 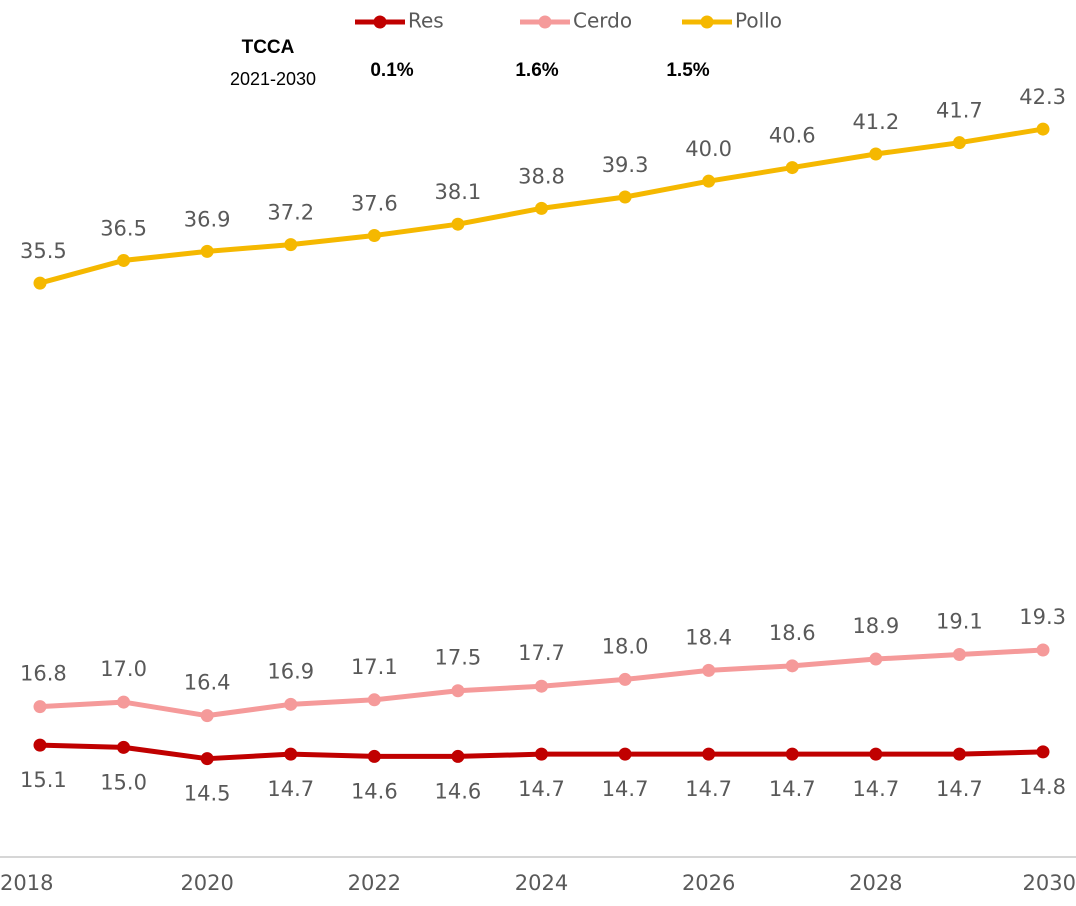 I want to click on data-label: 37.6, so click(x=374, y=204).